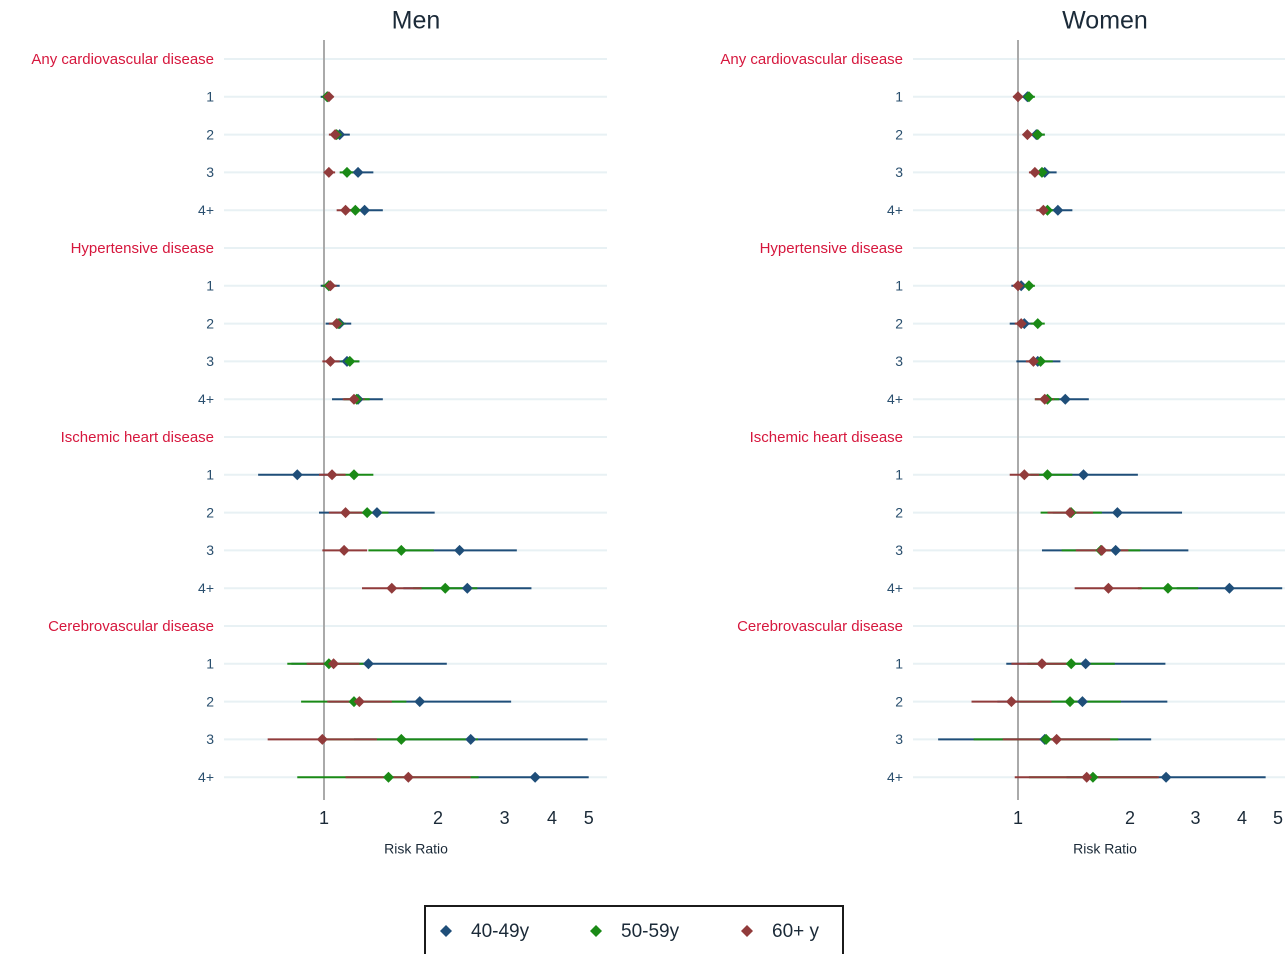  I want to click on legend-label: 40-49y, so click(500, 931).